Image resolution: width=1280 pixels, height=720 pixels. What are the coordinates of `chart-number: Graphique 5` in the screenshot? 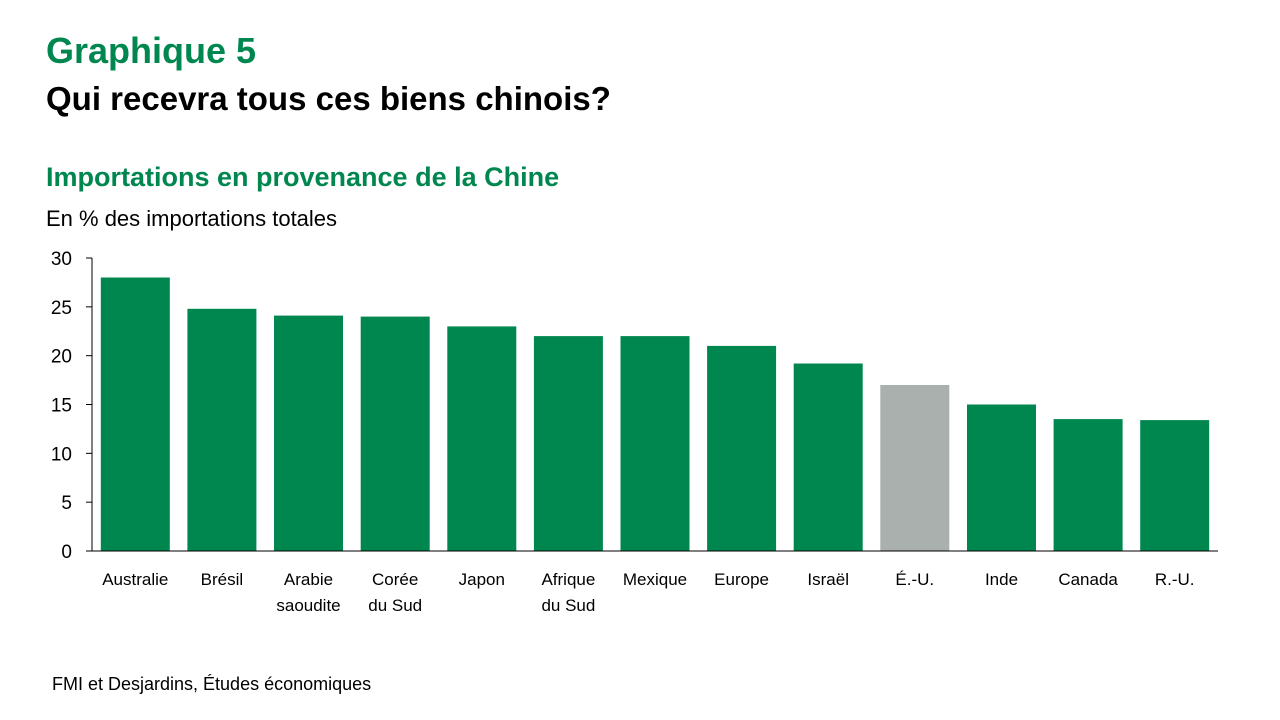 It's located at (151, 50).